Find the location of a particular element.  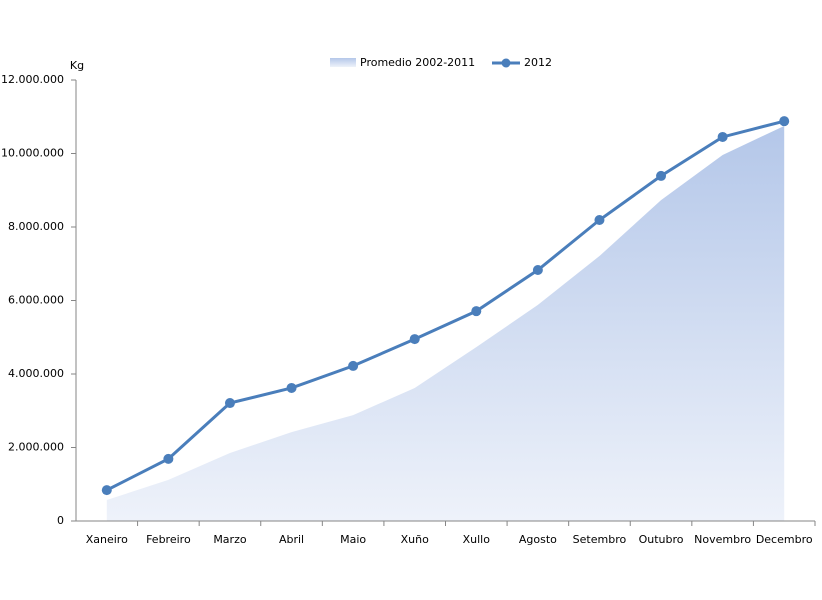

x-tick-label: Novembro is located at coordinates (722, 539).